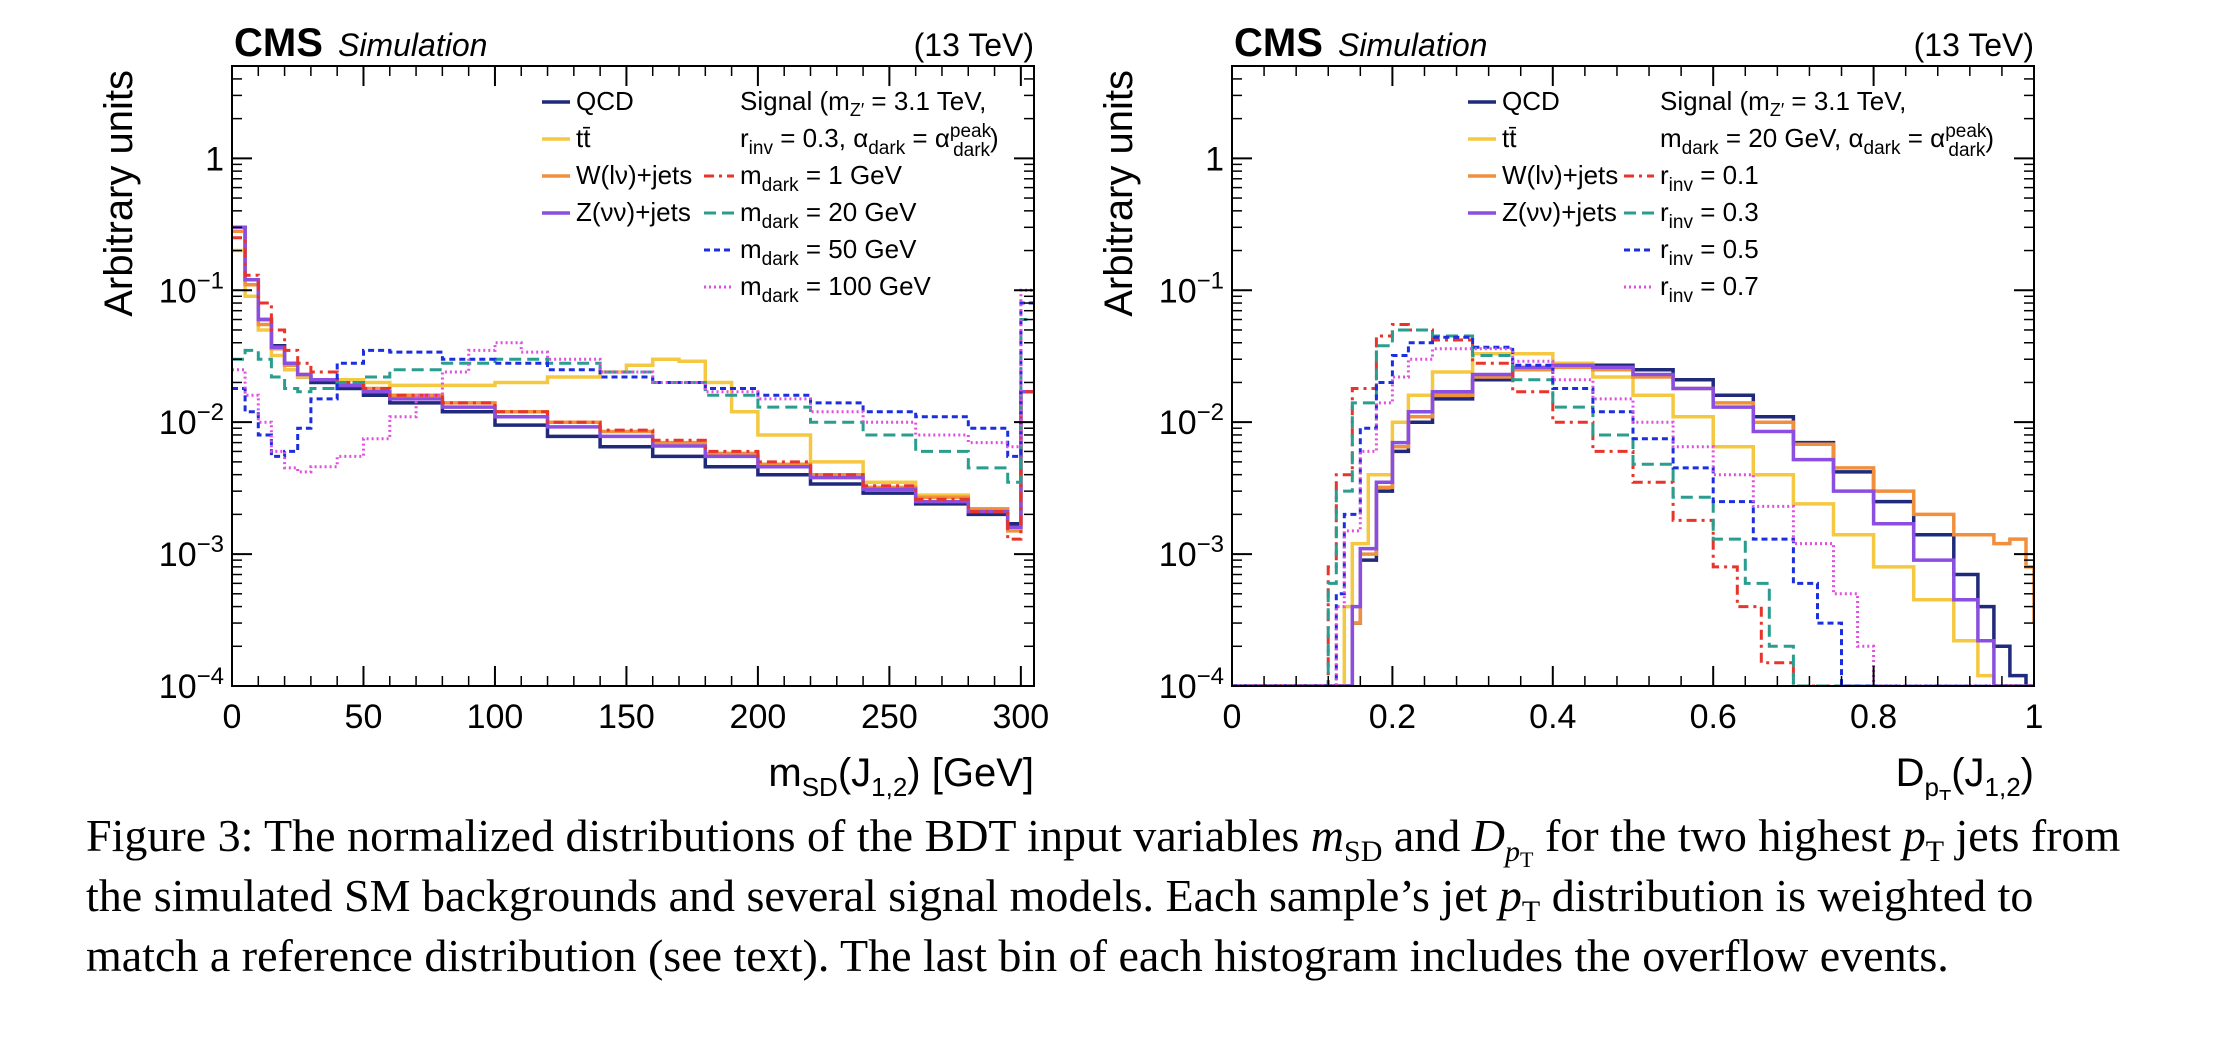 This screenshot has height=1058, width=2216. Describe the element at coordinates (821, 178) in the screenshot. I see `legend-signal-label: mdark = 1 GeV` at that location.